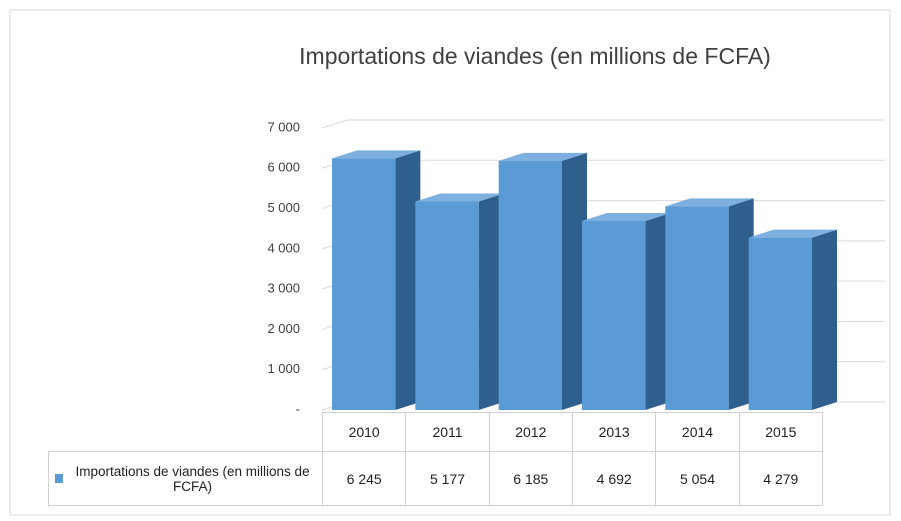 This screenshot has height=521, width=901. I want to click on x-tick-label: 2011, so click(447, 432).